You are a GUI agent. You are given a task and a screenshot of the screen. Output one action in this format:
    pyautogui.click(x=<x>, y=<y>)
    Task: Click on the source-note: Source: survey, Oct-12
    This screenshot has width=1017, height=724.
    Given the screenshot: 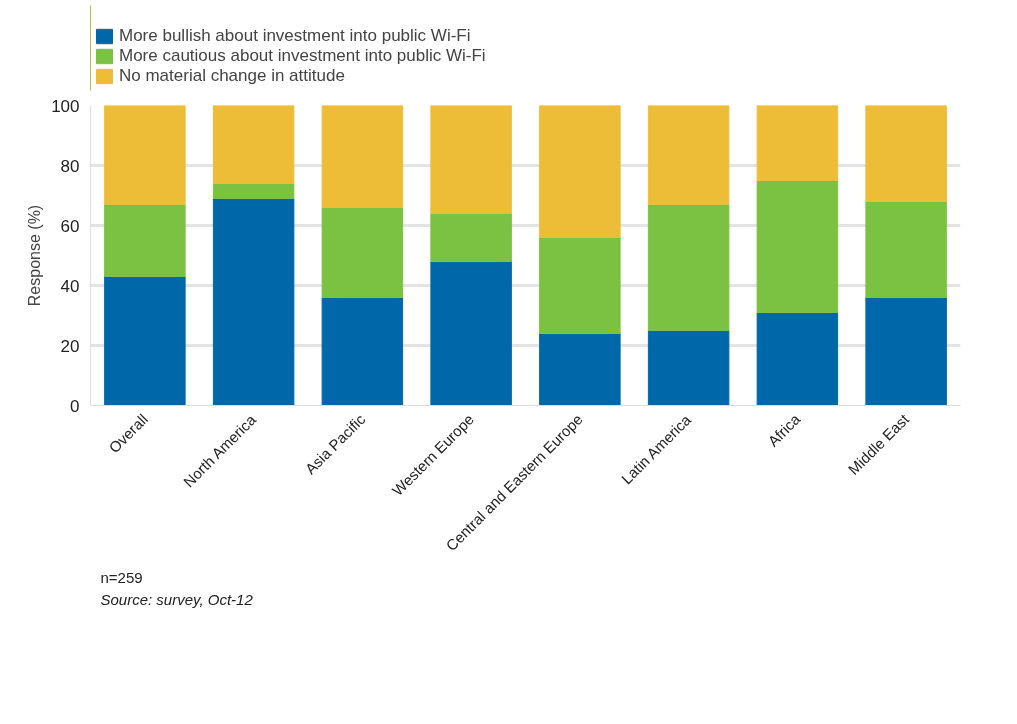 What is the action you would take?
    pyautogui.click(x=177, y=599)
    